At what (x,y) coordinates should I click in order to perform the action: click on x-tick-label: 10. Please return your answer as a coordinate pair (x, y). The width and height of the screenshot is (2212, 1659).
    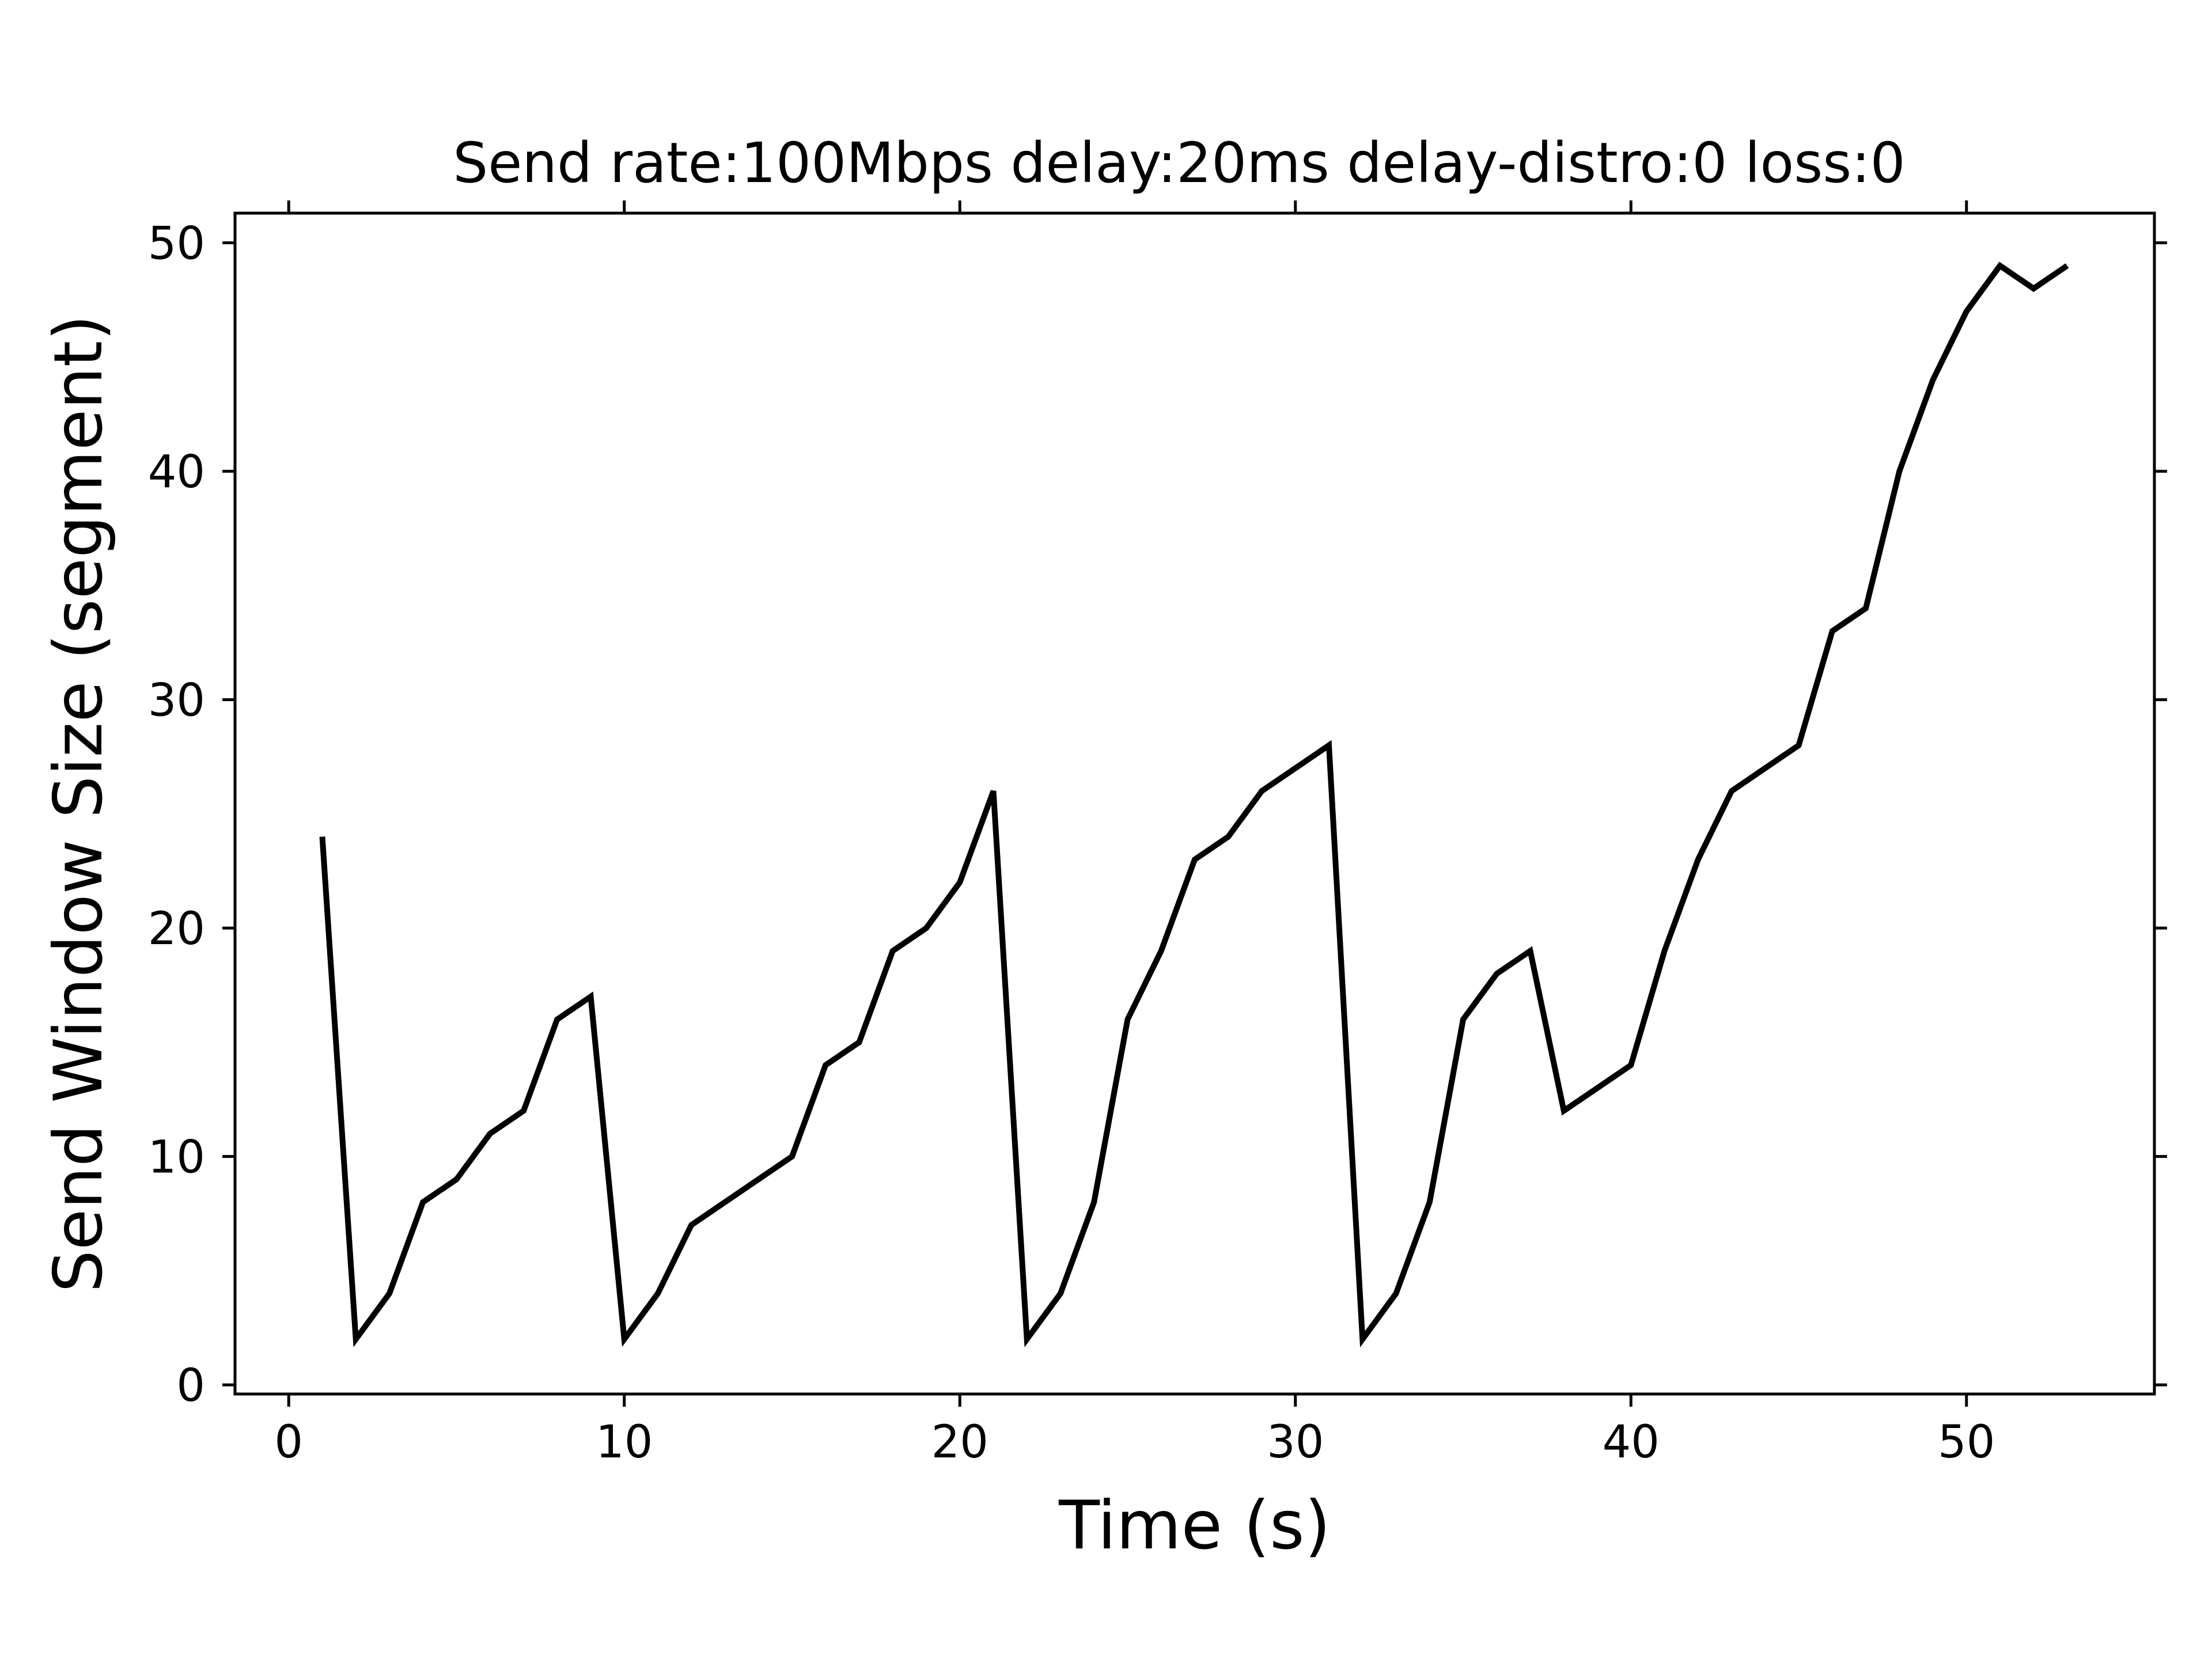
    Looking at the image, I should click on (624, 1442).